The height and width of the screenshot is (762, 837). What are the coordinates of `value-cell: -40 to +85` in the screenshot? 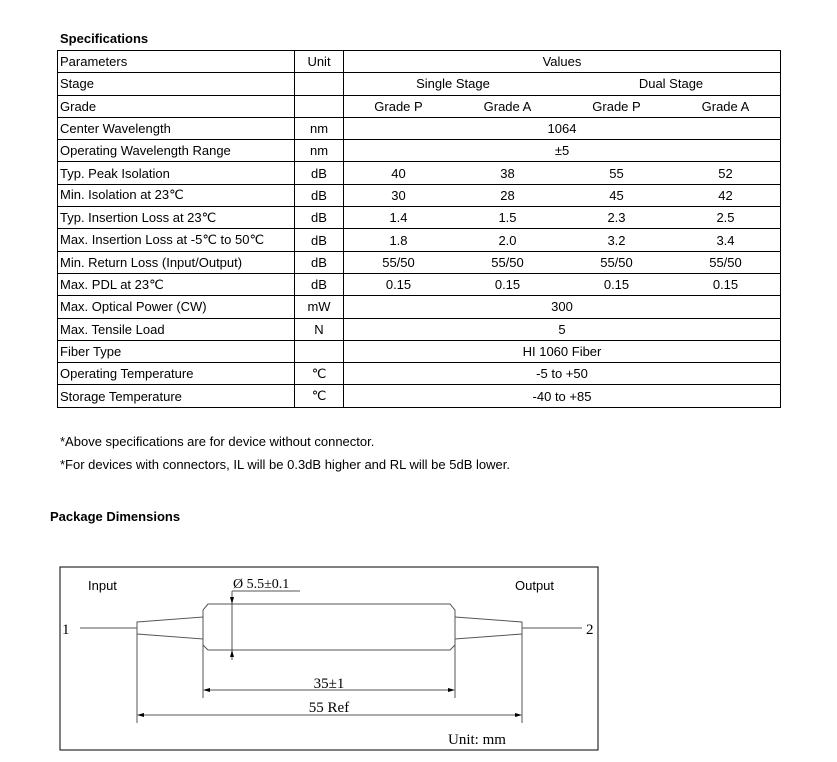 It's located at (562, 396).